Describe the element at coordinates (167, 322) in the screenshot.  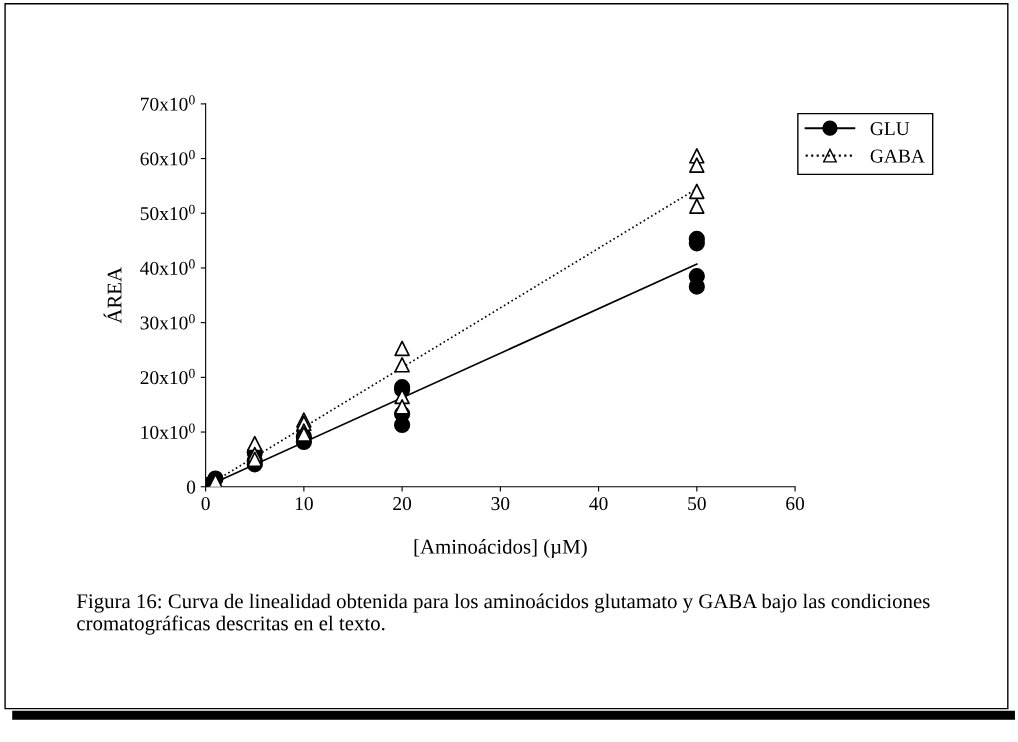
I see `y-tick-label: 30x10$^{0}$` at that location.